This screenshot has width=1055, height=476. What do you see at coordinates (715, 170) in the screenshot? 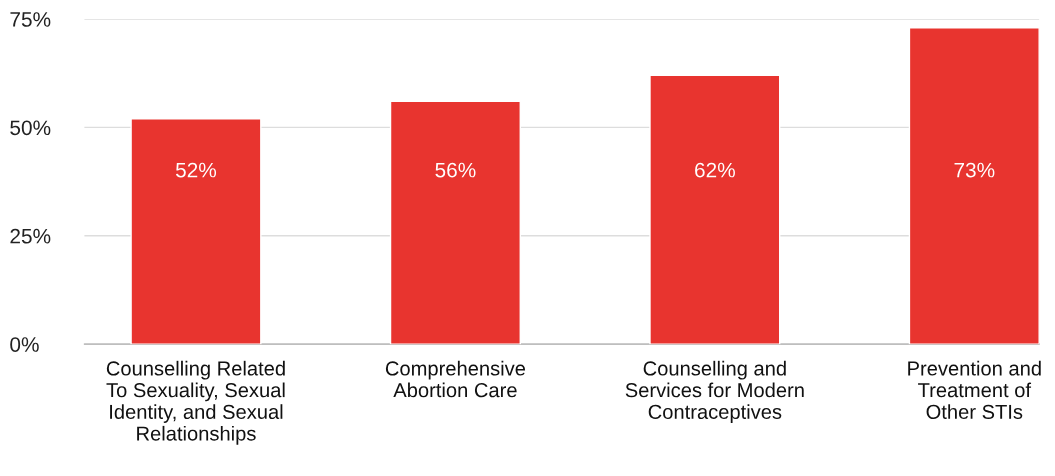
I see `data-label: 62%` at bounding box center [715, 170].